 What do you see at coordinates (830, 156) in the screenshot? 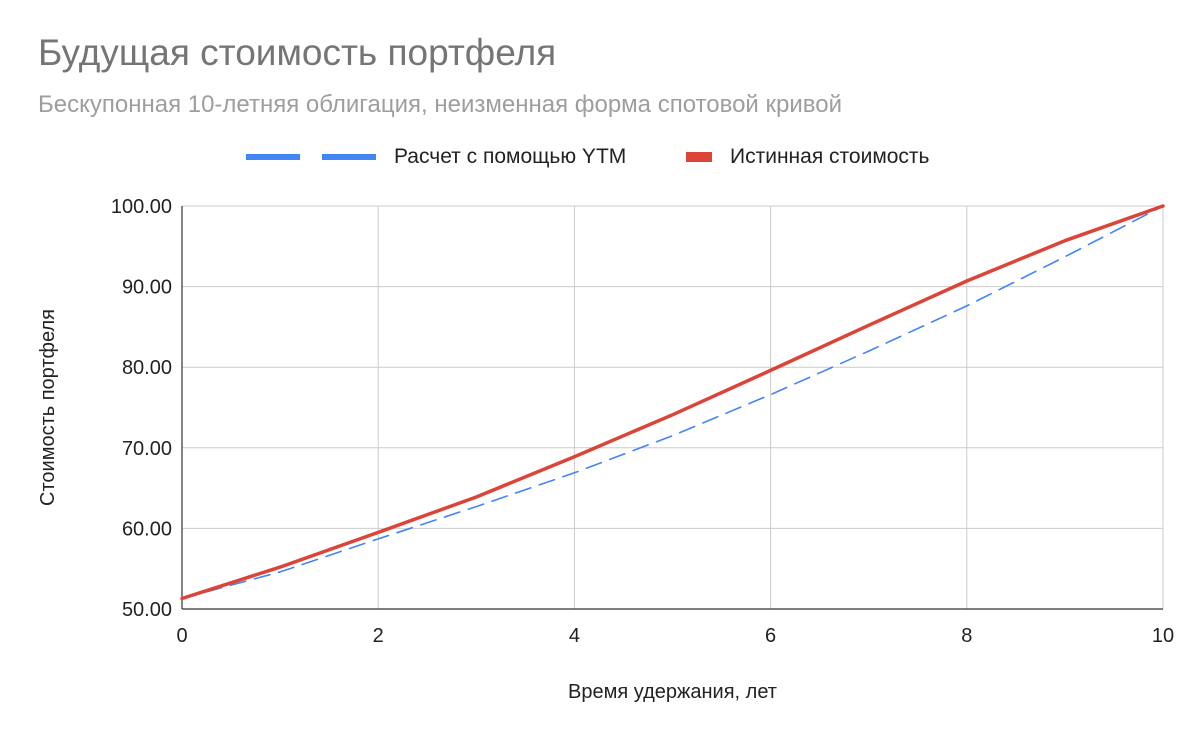
I see `legend-label-true-value: Истинная стоимость` at bounding box center [830, 156].